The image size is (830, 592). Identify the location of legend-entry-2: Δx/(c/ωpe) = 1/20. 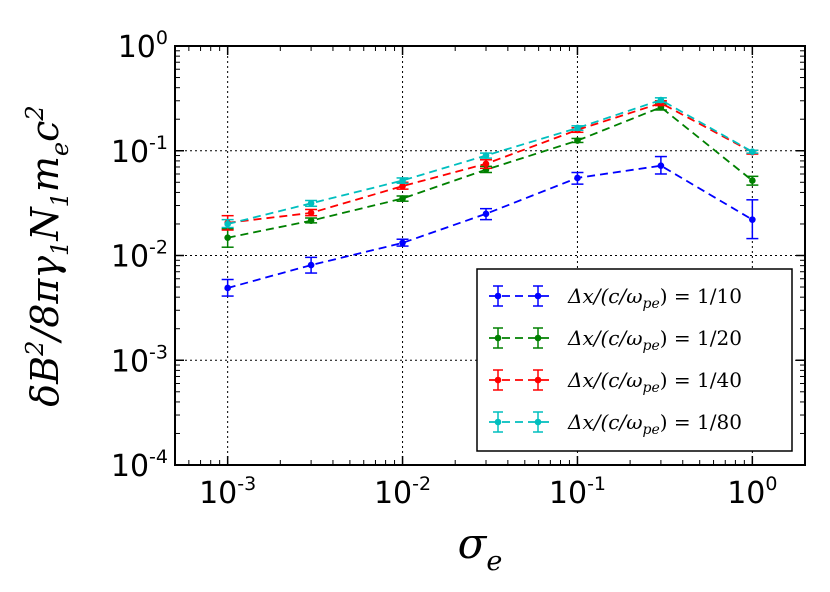
(615, 340).